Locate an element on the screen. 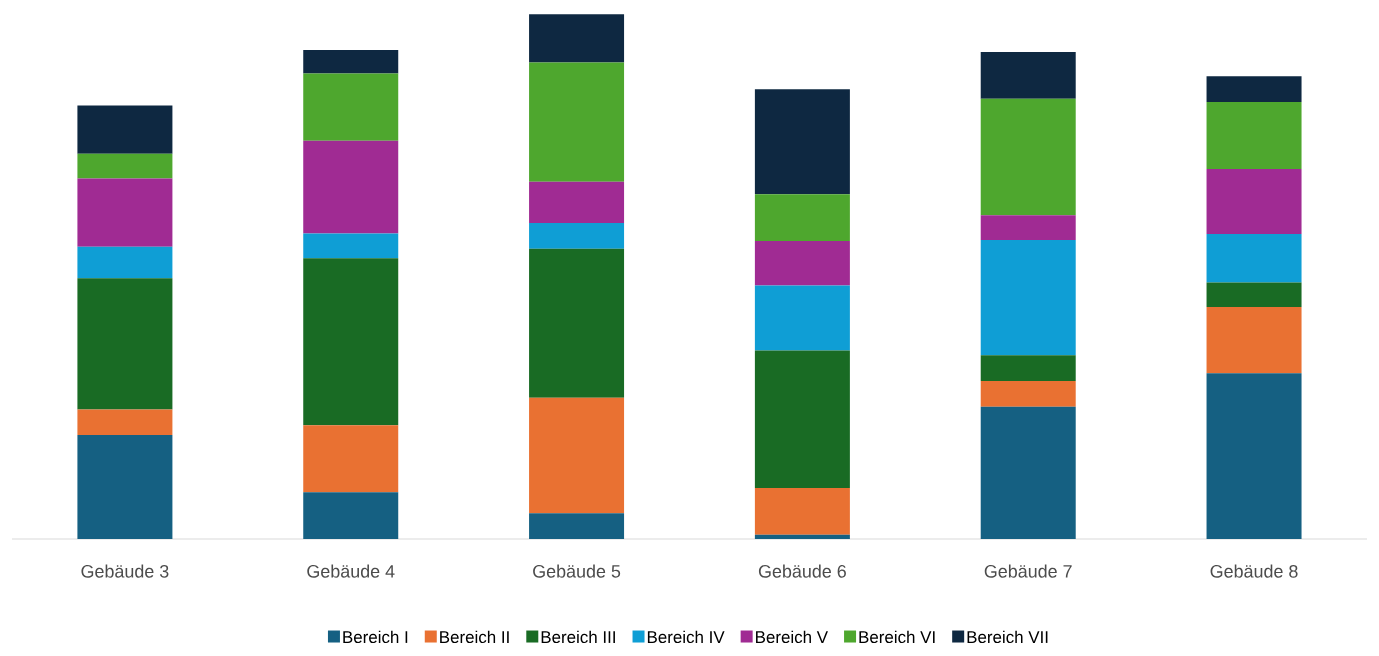 The image size is (1379, 656). x-tick-label: Gebäude 4 is located at coordinates (351, 571).